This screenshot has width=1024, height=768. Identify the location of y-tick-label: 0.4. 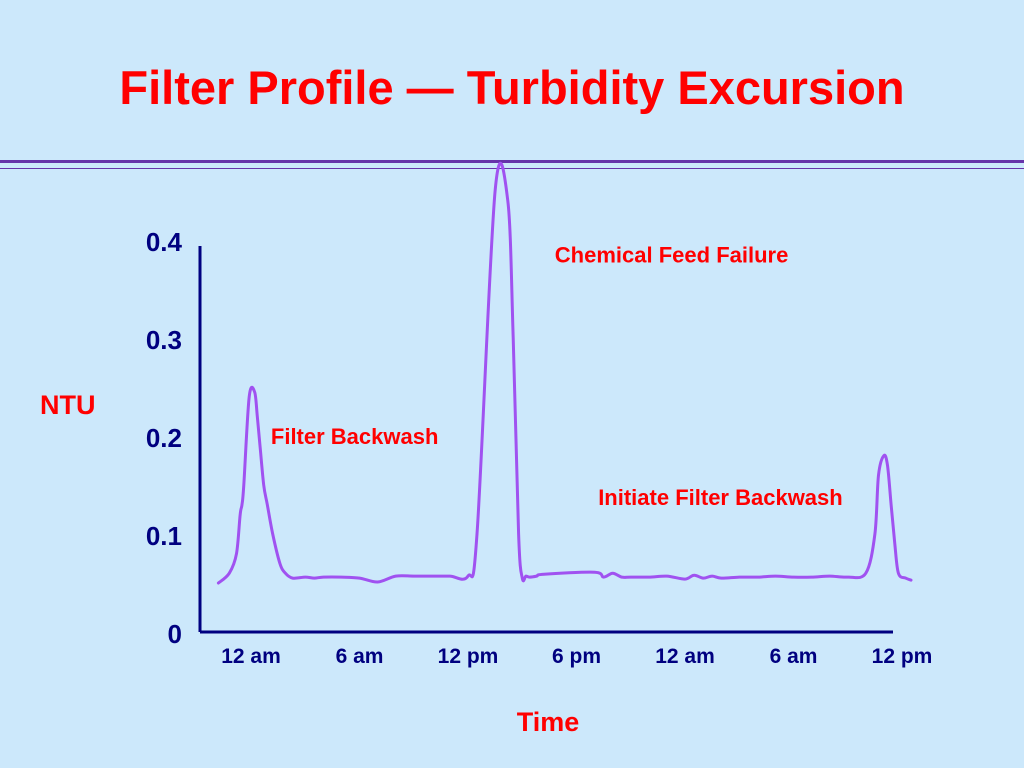
(164, 242).